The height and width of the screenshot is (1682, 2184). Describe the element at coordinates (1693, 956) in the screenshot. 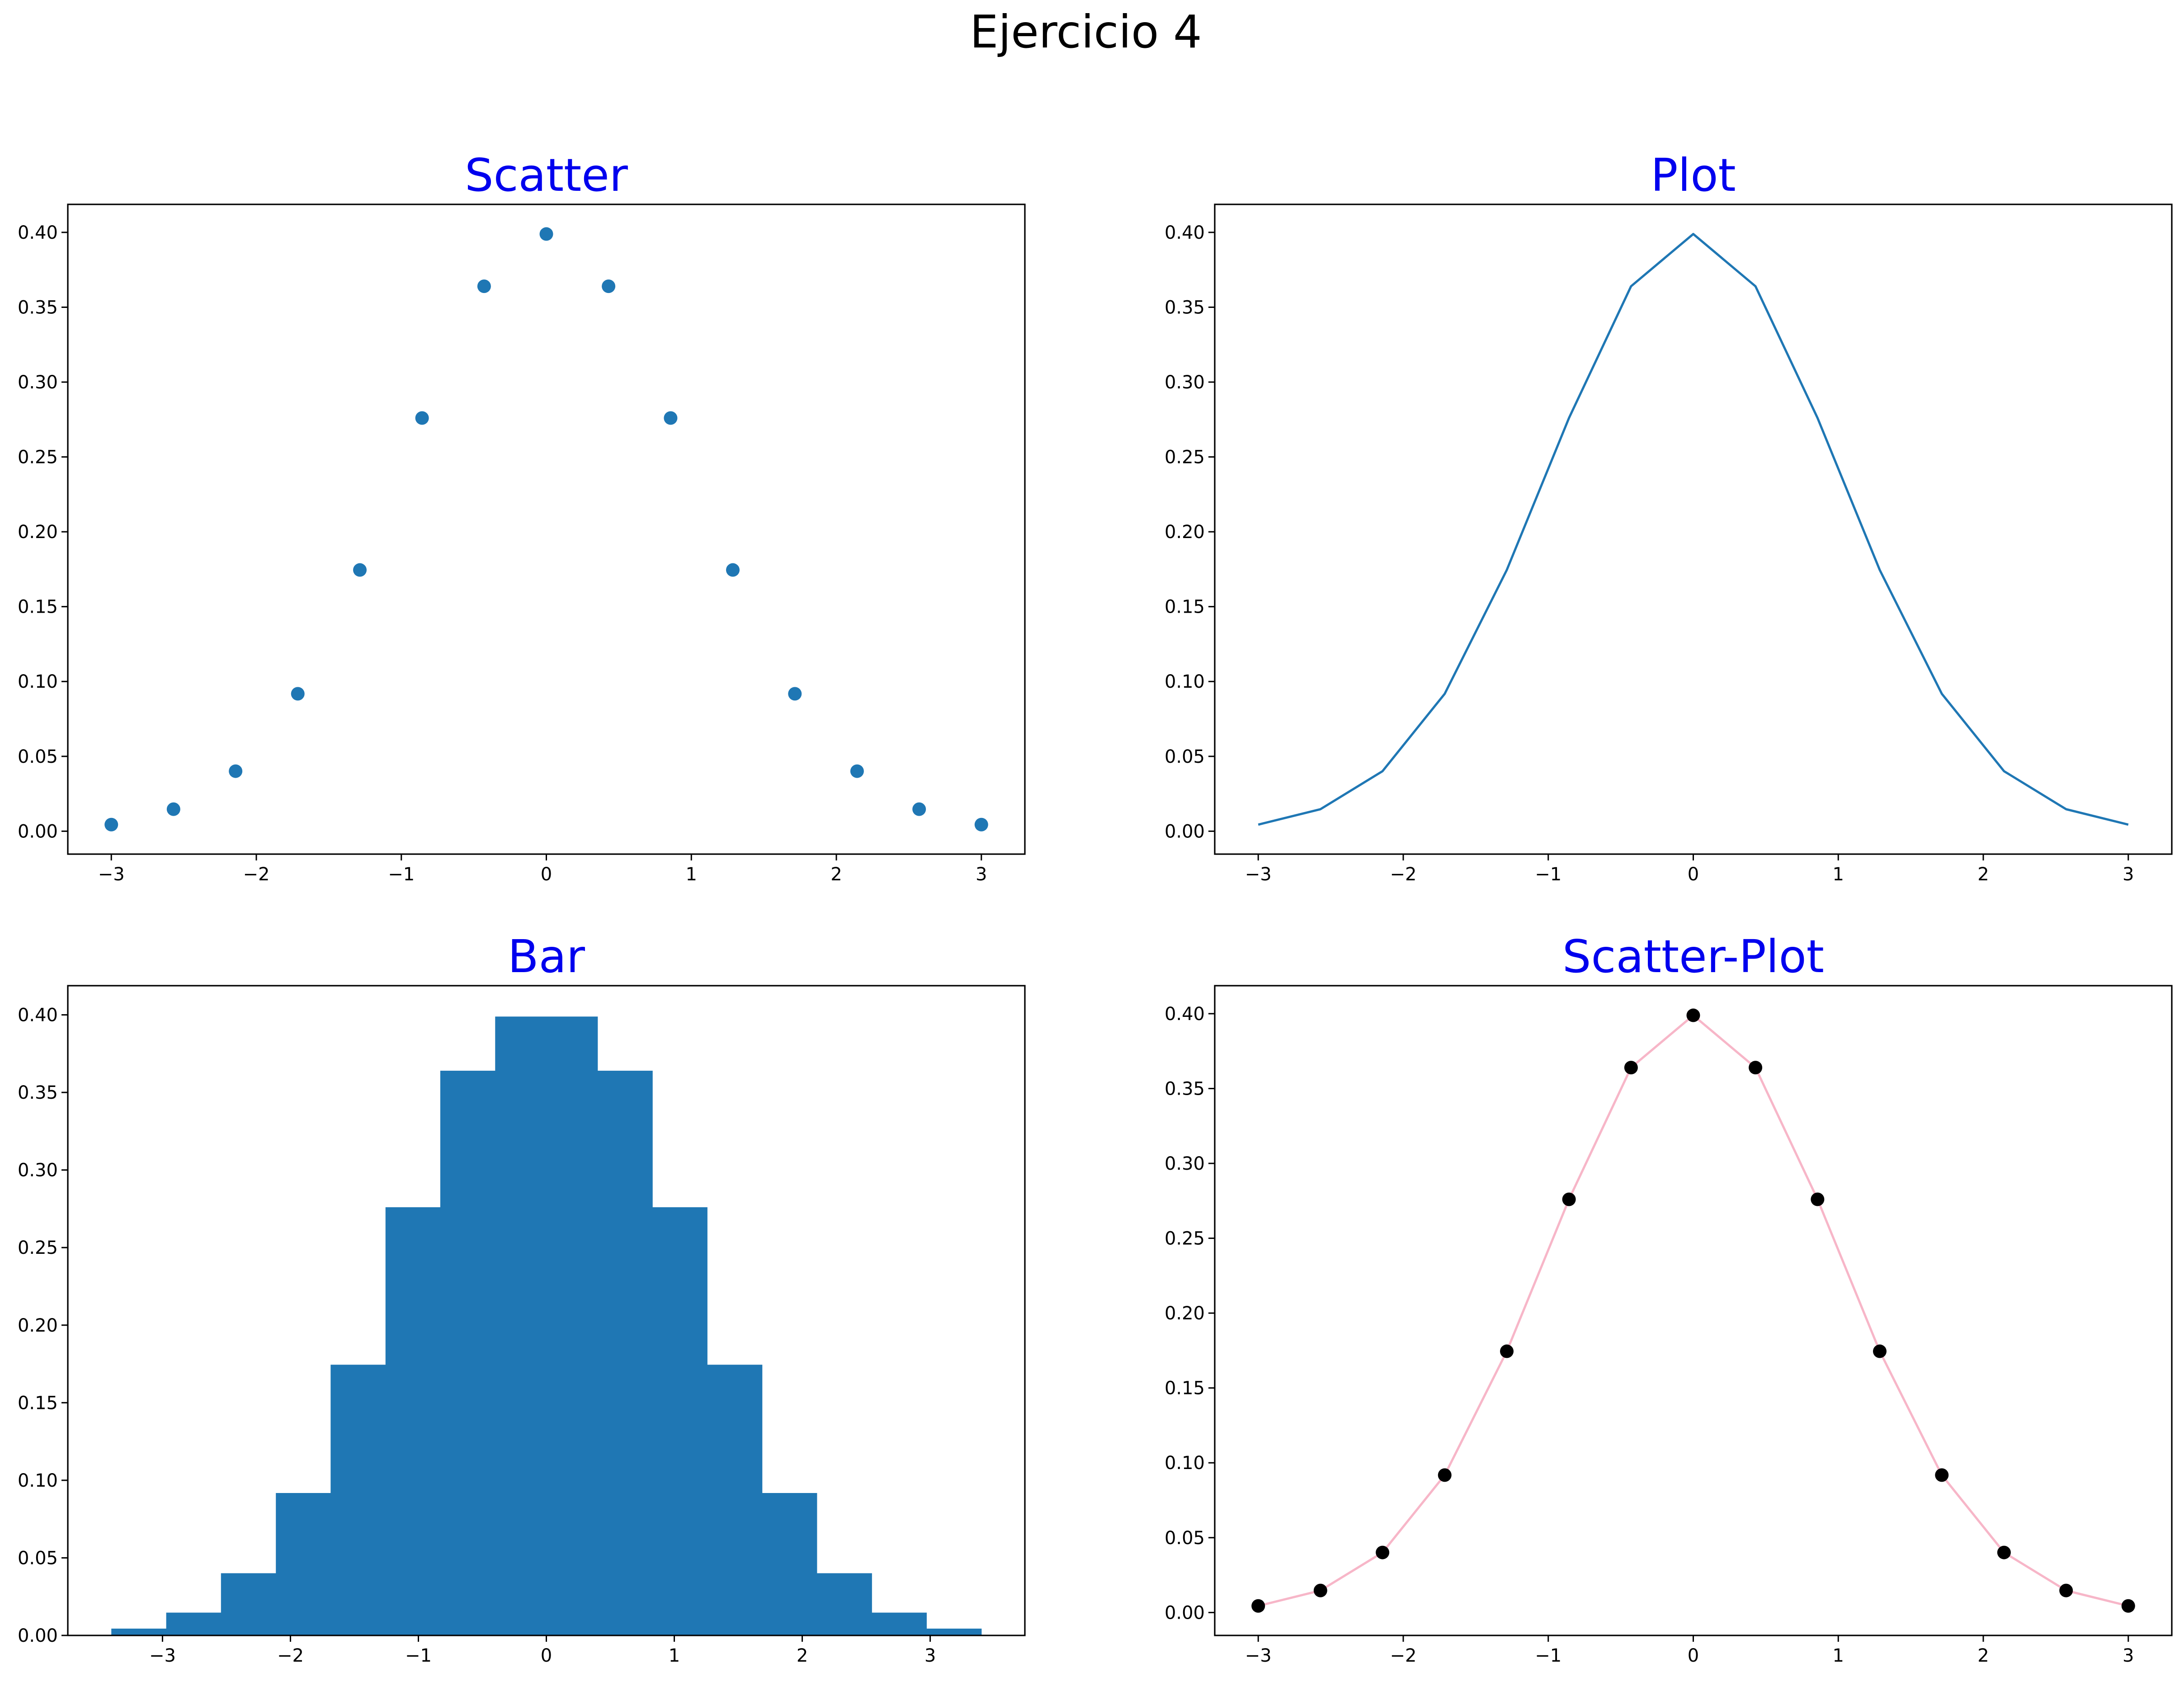

I see `subplot-title-scatter-plot: Scatter-Plot` at that location.